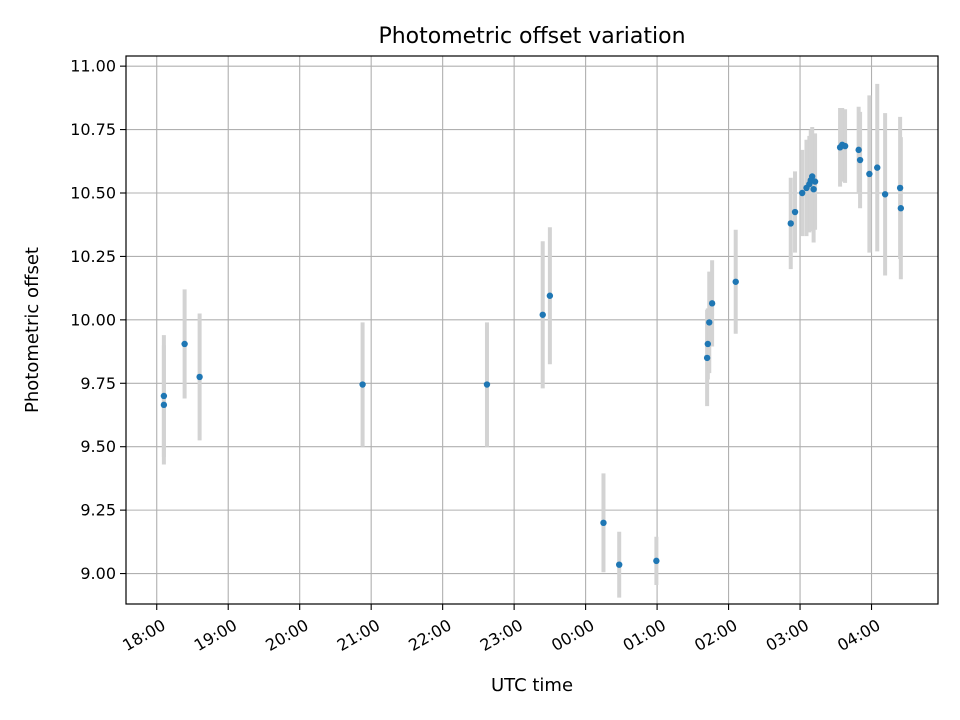 The height and width of the screenshot is (720, 960). I want to click on y-tick-label: 9.25, so click(98, 510).